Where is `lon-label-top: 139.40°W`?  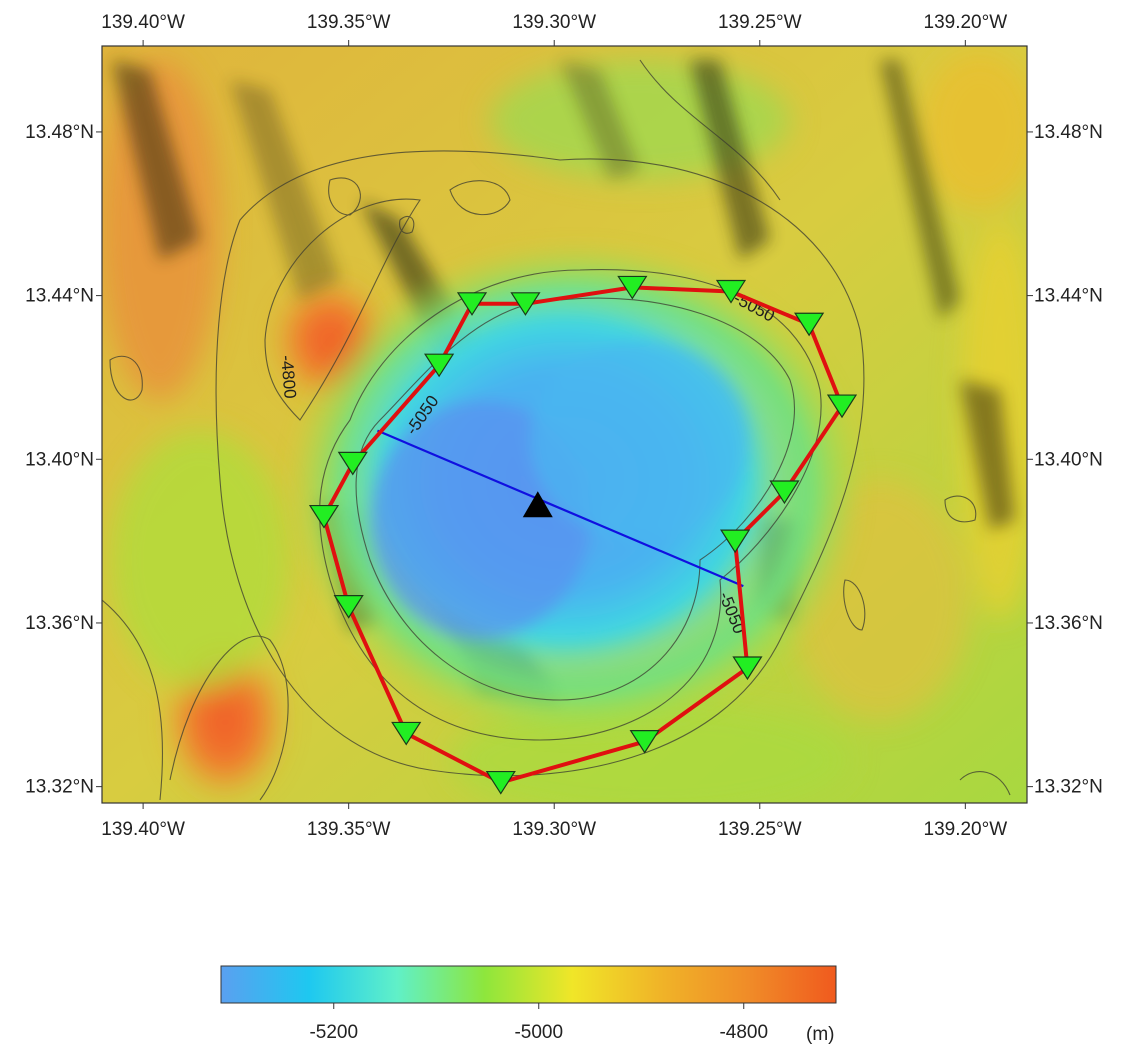 lon-label-top: 139.40°W is located at coordinates (143, 22).